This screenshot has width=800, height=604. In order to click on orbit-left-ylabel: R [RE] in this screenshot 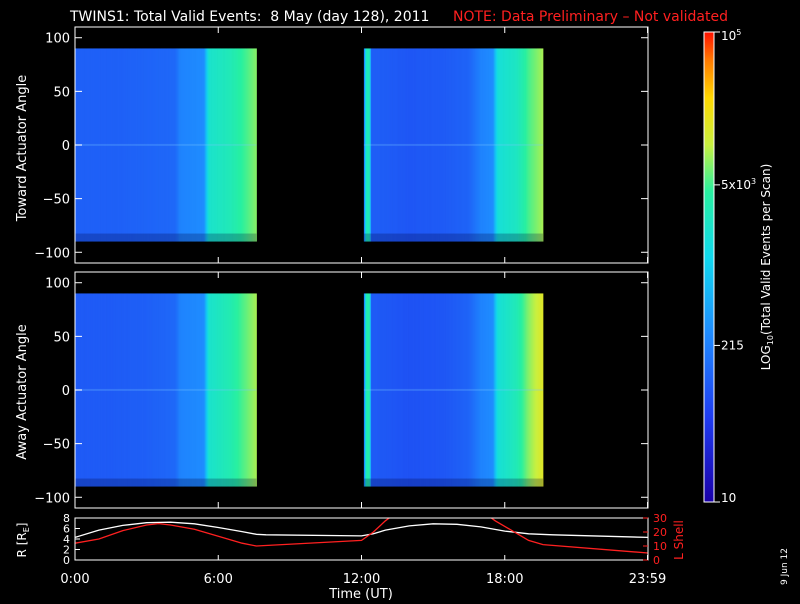, I will do `click(23, 540)`.